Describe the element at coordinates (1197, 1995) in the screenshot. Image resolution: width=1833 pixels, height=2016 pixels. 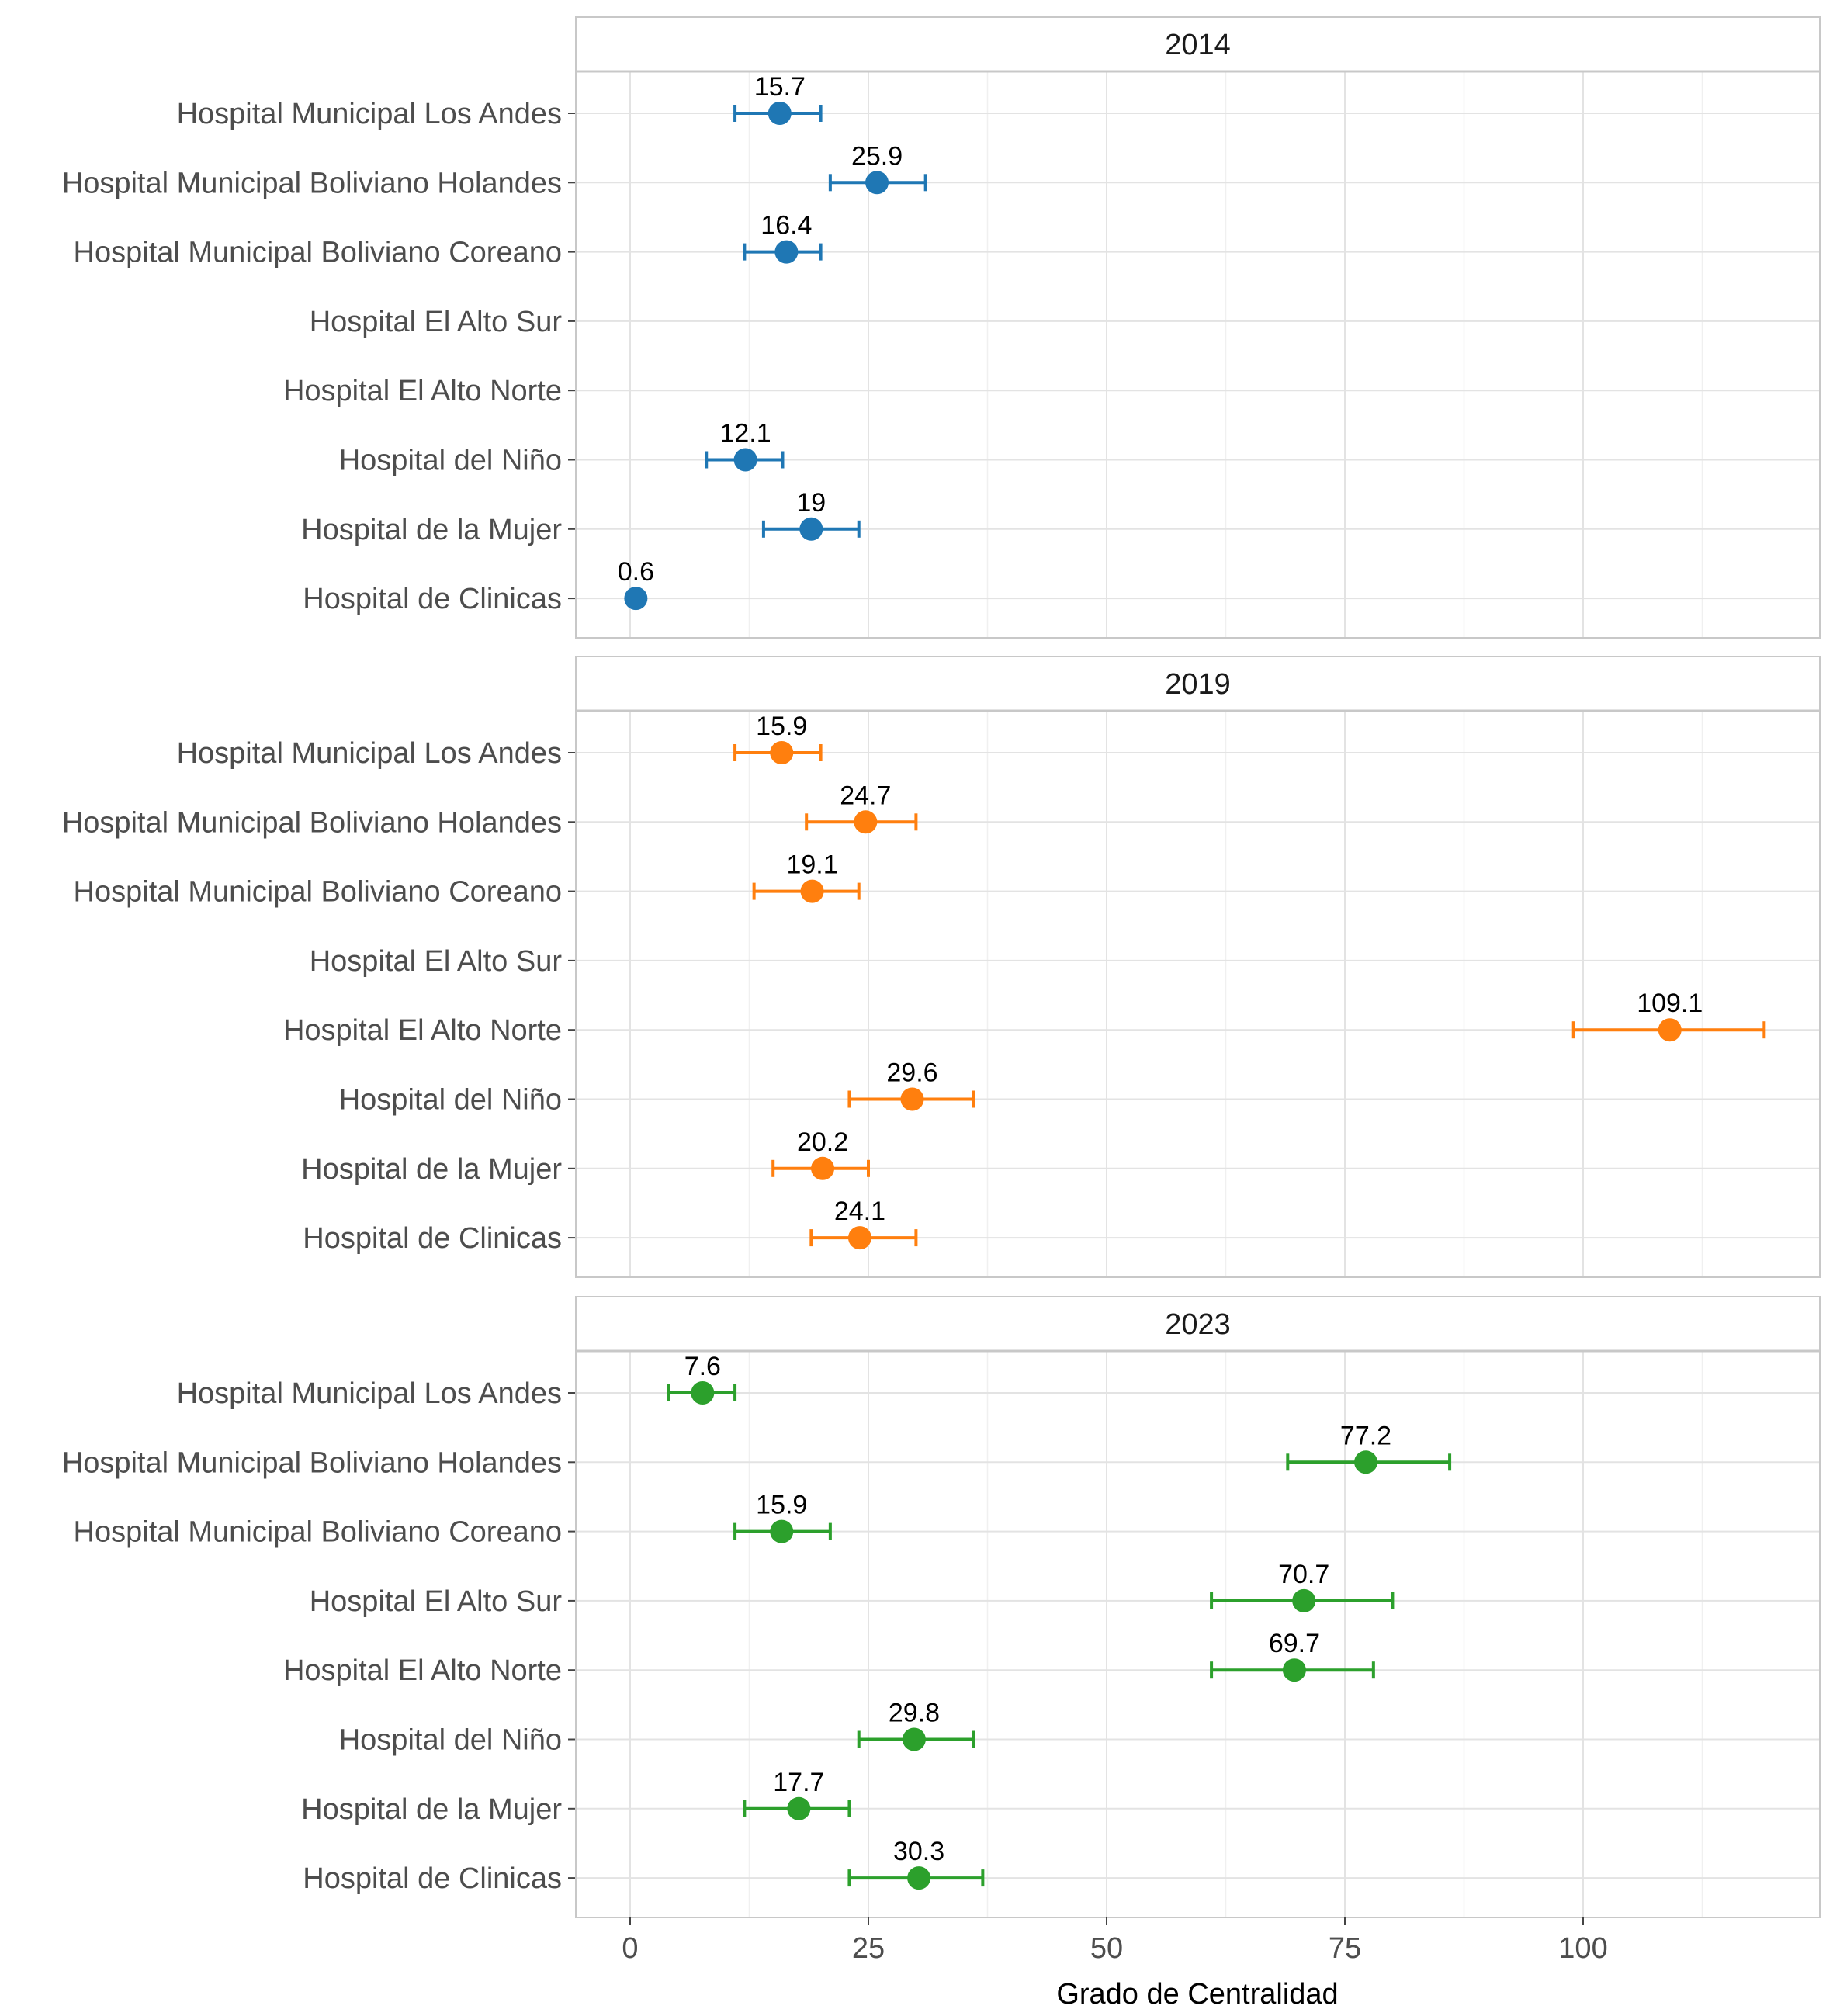
I see `x-axis-title: Grado de Centralidad` at that location.